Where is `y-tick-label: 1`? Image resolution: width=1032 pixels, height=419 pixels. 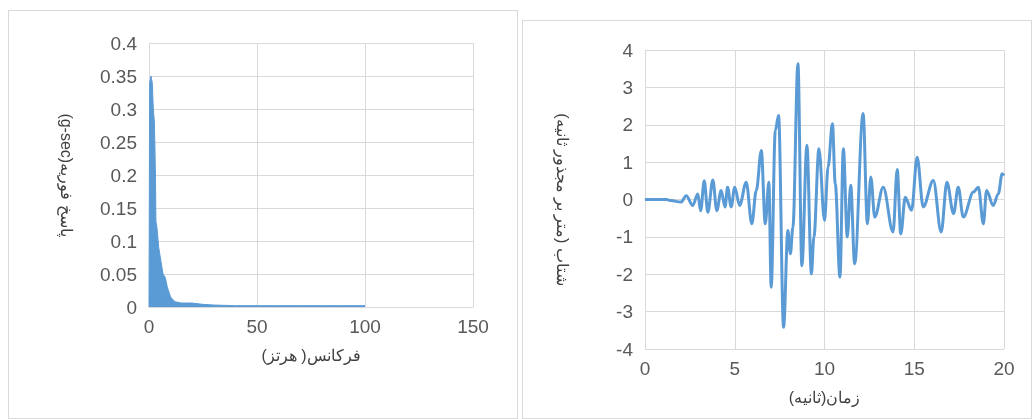 y-tick-label: 1 is located at coordinates (627, 162).